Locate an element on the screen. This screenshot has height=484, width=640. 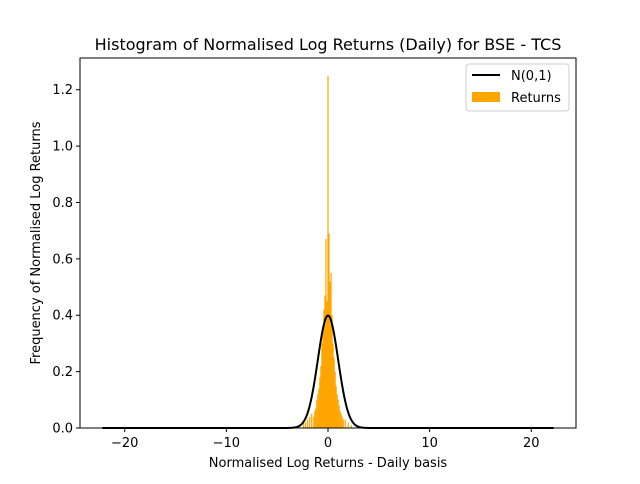
histogram-bars is located at coordinates (327, 251).